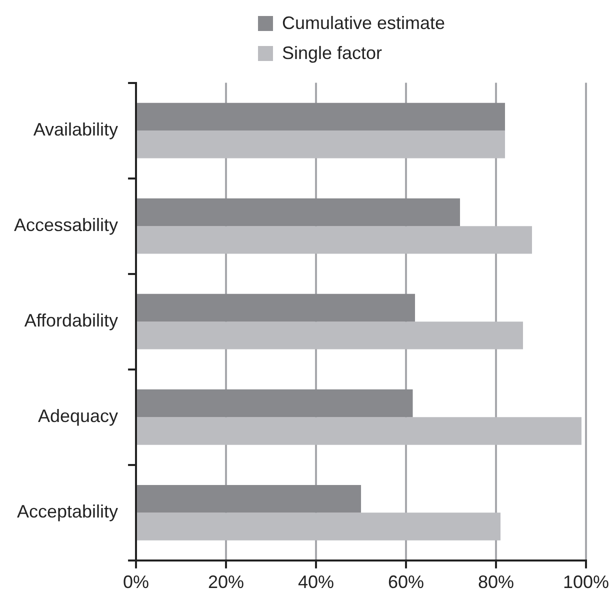  Describe the element at coordinates (332, 53) in the screenshot. I see `legend-label: Single factor` at that location.